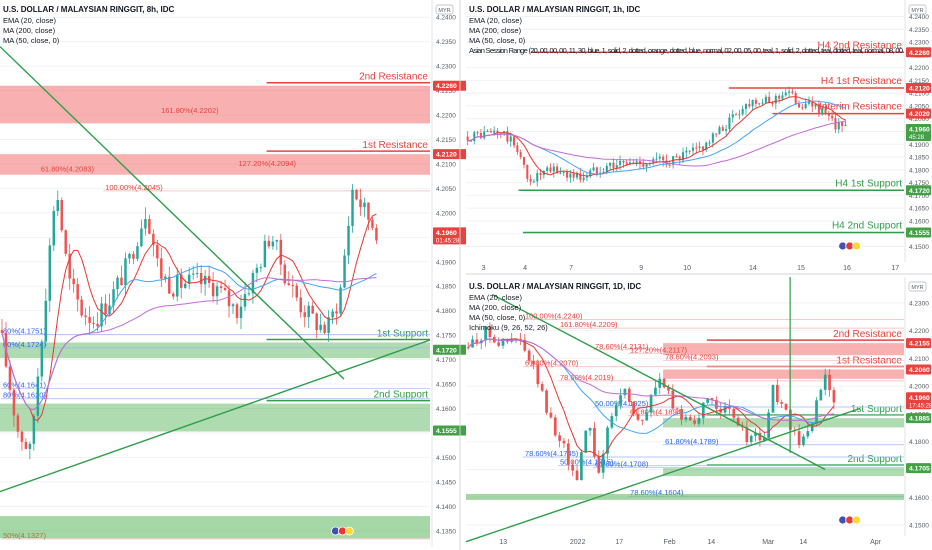 The image size is (932, 550). What do you see at coordinates (692, 441) in the screenshot?
I see `fib-label: 61.80%(4.1789)` at bounding box center [692, 441].